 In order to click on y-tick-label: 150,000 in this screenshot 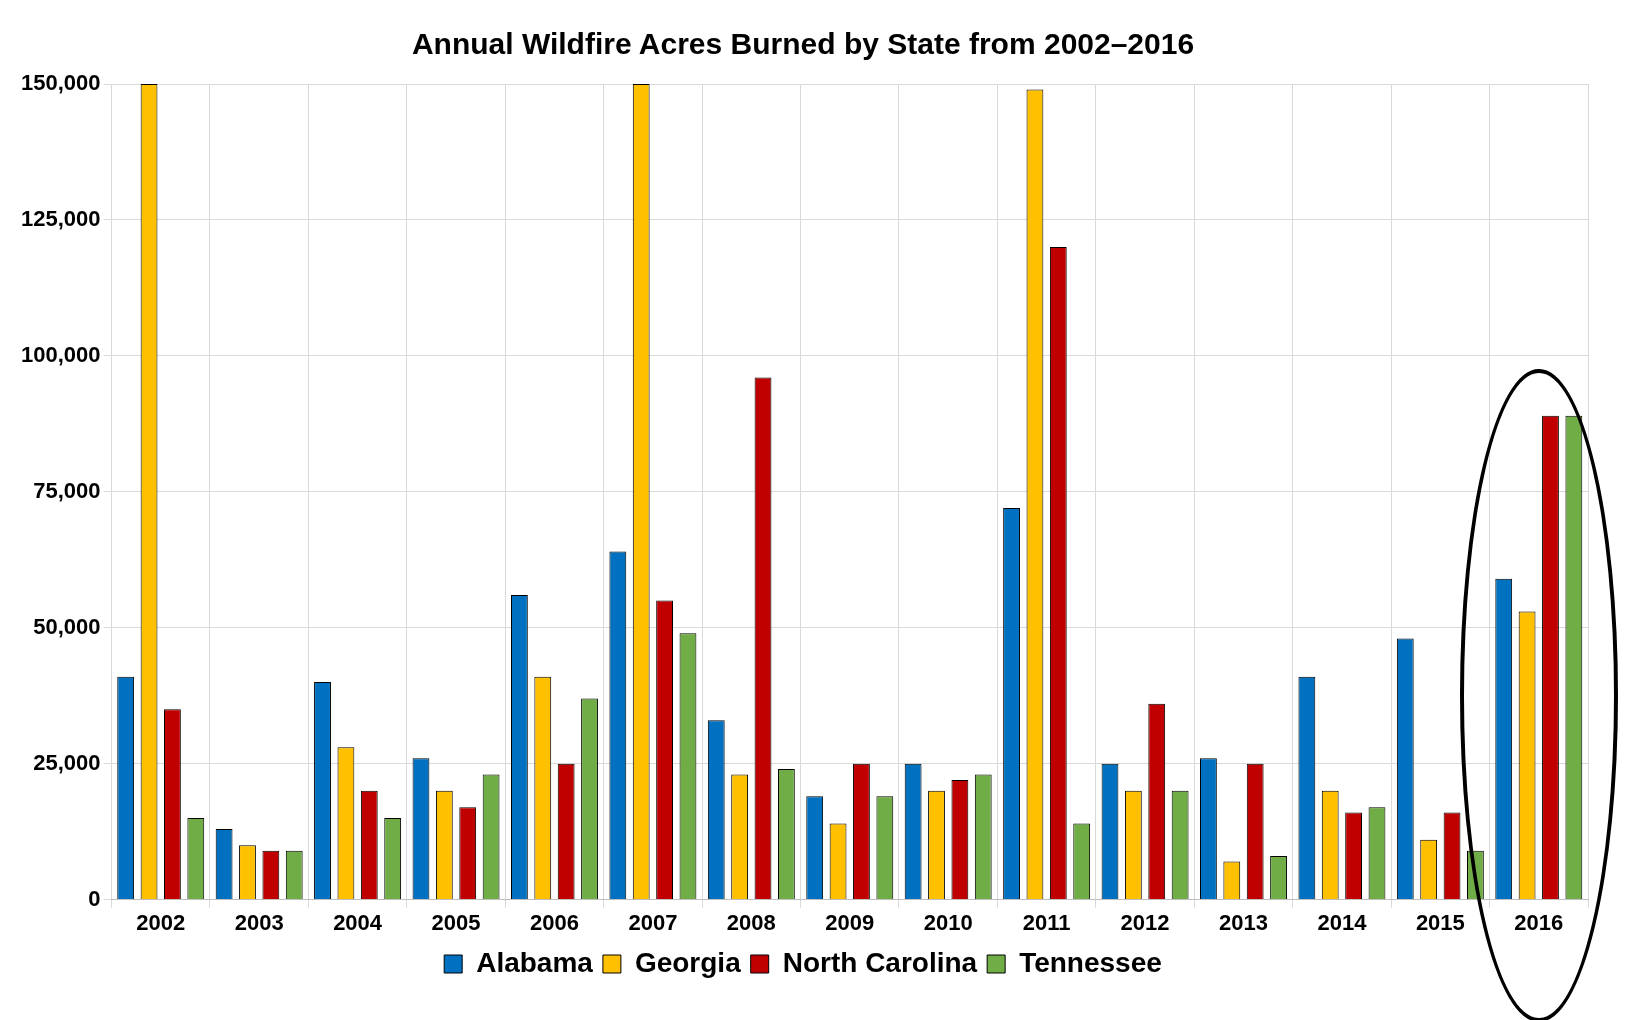, I will do `click(60, 83)`.